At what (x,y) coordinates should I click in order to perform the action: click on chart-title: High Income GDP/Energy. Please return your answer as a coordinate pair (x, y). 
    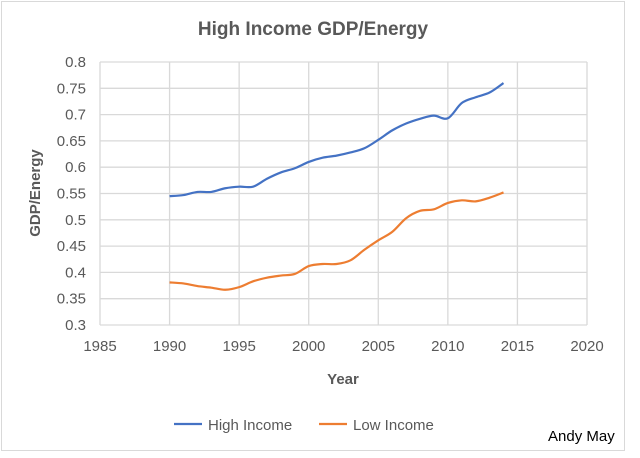
    Looking at the image, I should click on (313, 29).